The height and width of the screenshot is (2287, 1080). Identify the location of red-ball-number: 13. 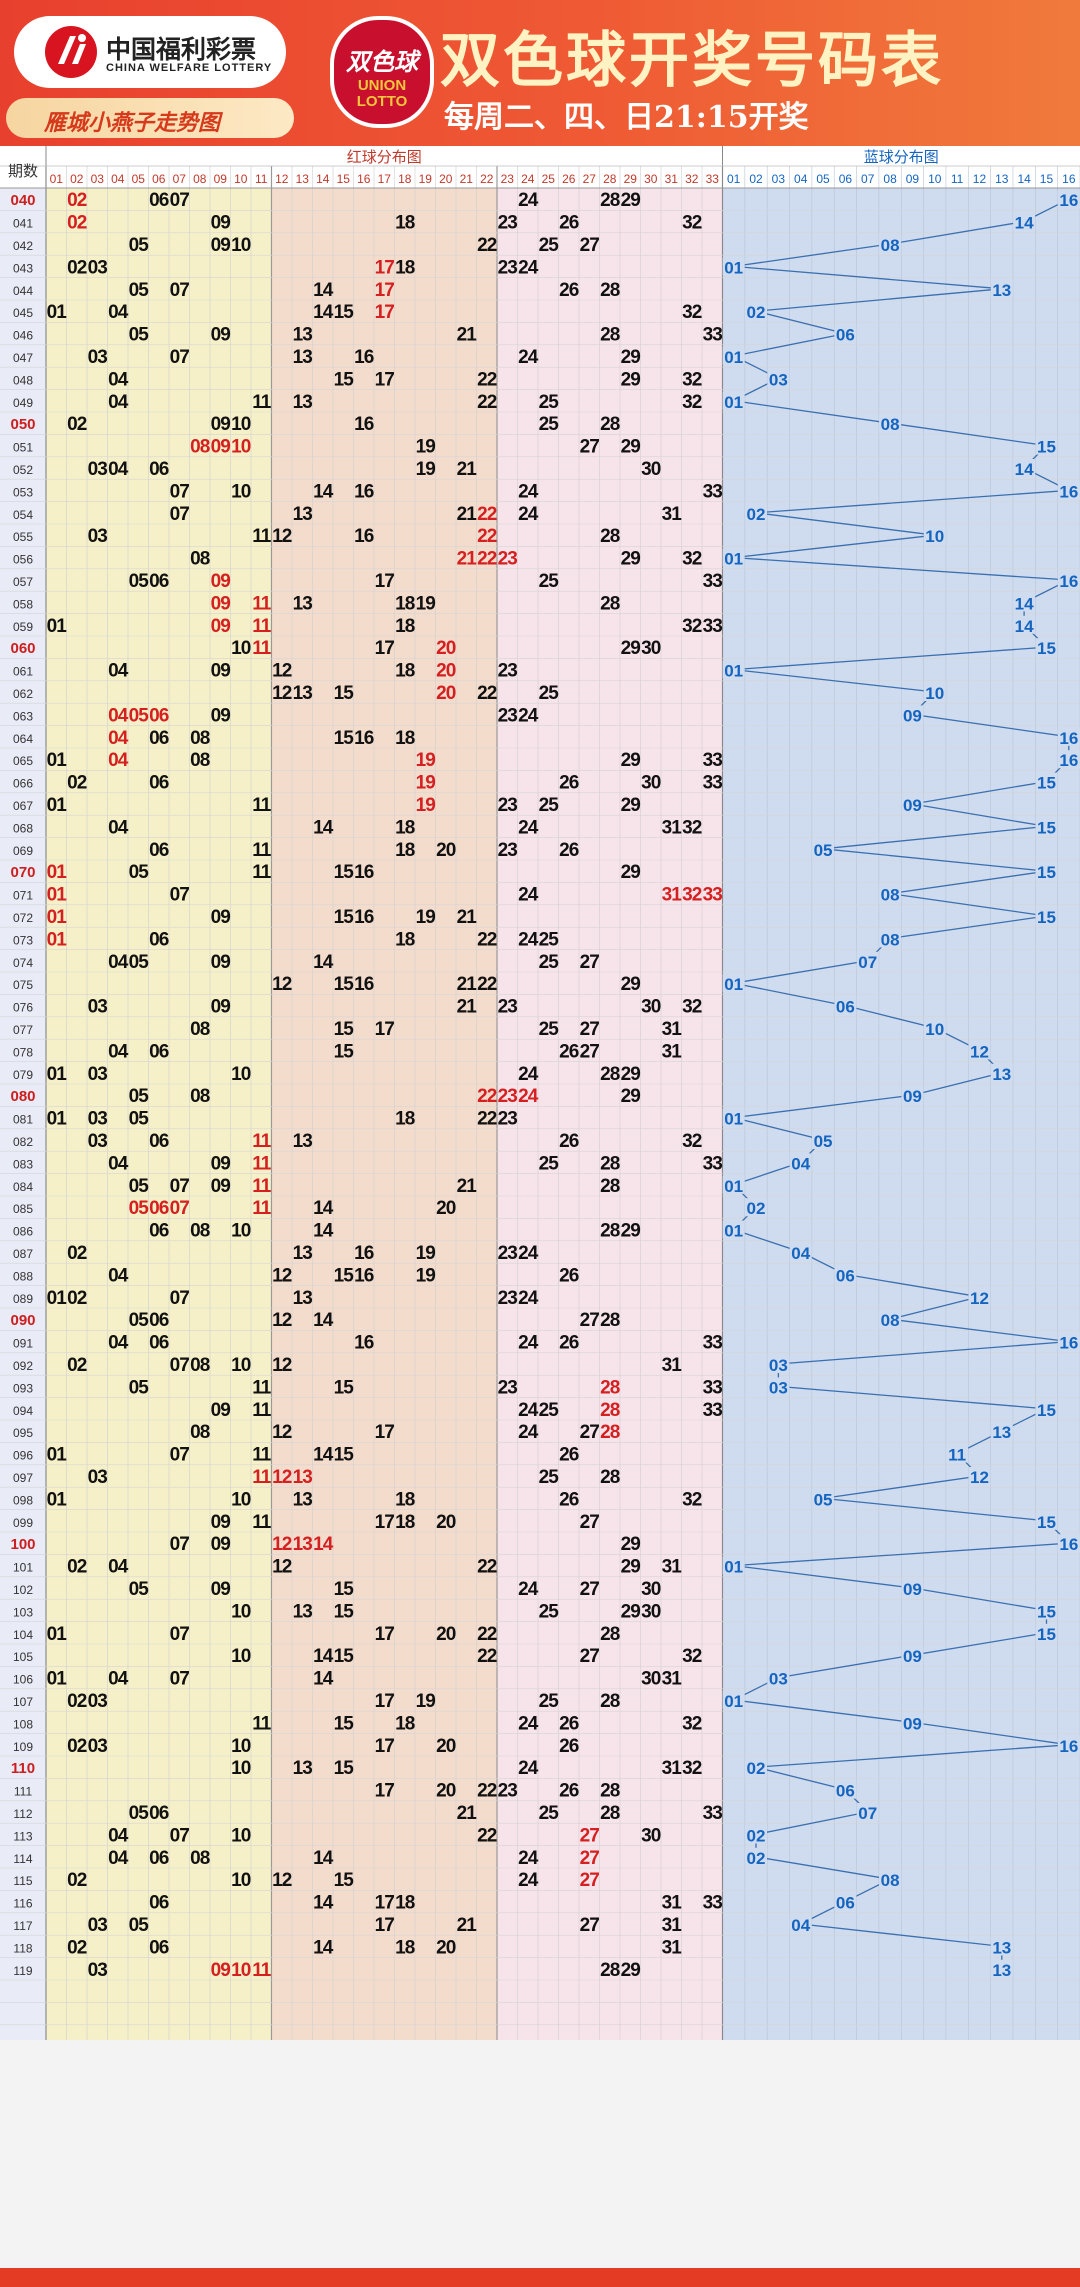
(303, 1611).